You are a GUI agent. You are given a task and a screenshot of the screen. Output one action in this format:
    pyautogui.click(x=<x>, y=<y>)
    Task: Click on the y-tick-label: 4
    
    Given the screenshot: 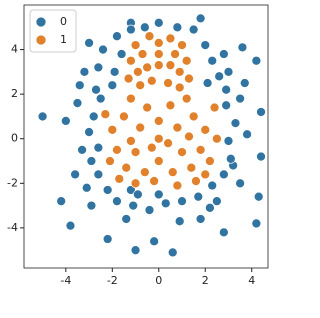 What is the action you would take?
    pyautogui.click(x=14, y=49)
    